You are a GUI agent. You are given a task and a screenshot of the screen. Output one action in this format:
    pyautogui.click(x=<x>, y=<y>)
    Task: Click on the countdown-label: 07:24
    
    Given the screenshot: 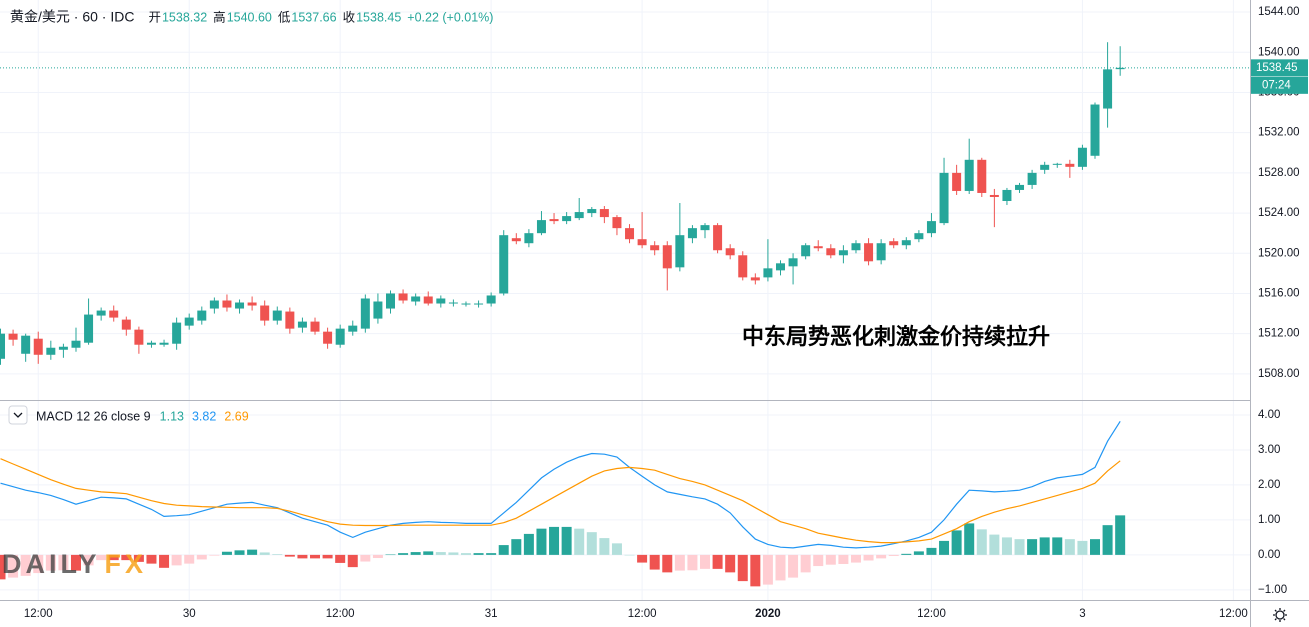 What is the action you would take?
    pyautogui.click(x=1276, y=85)
    